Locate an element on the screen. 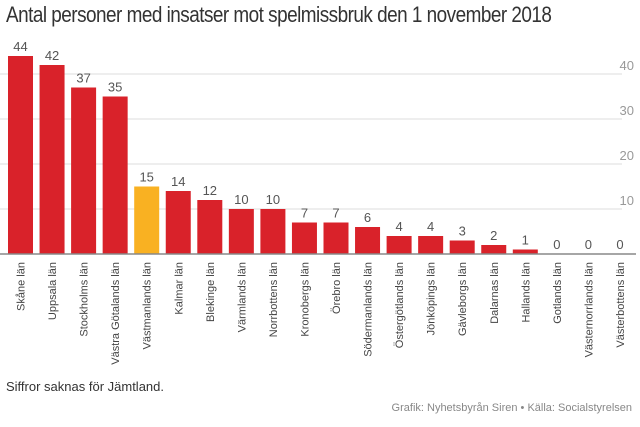 The width and height of the screenshot is (640, 427). x-tick-label: Hallands län is located at coordinates (526, 292).